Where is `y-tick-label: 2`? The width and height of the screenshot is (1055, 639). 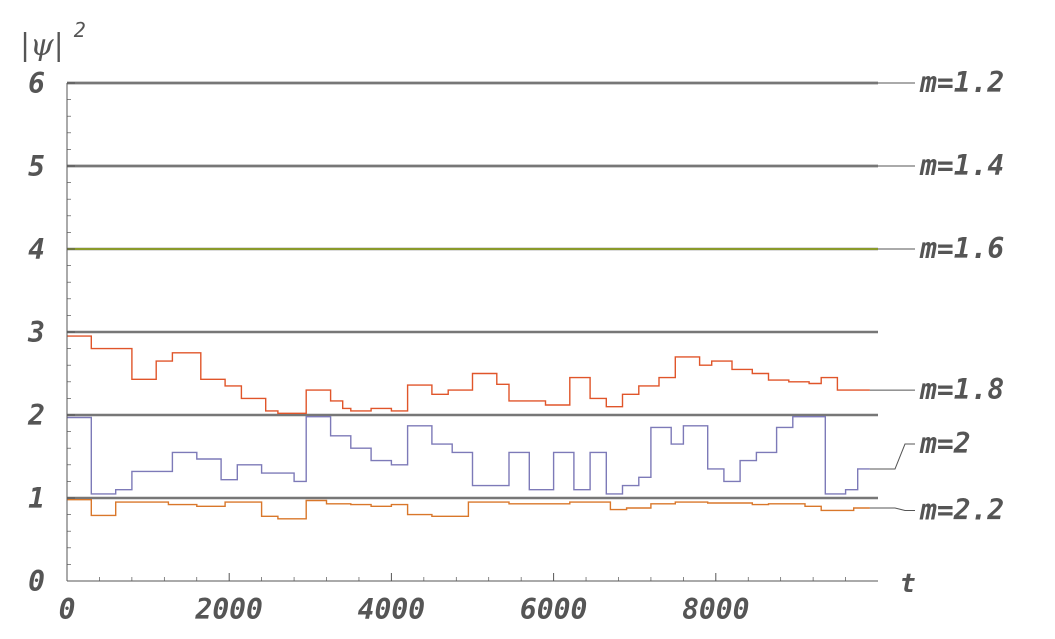 y-tick-label: 2 is located at coordinates (36, 415).